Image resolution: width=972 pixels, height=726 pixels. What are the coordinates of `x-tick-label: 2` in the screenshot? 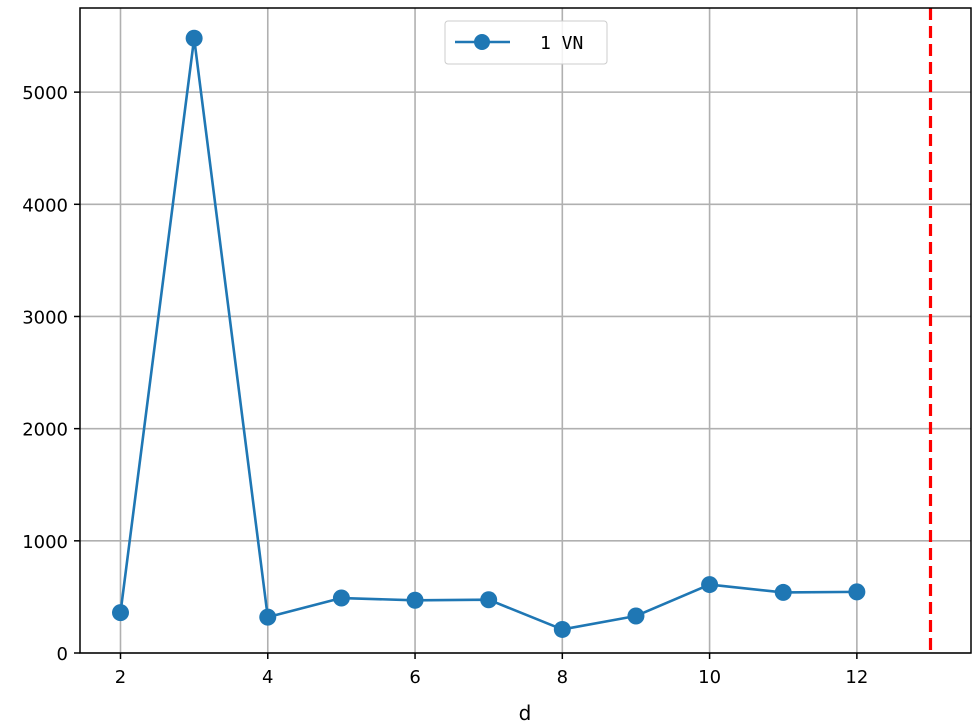 It's located at (120, 677).